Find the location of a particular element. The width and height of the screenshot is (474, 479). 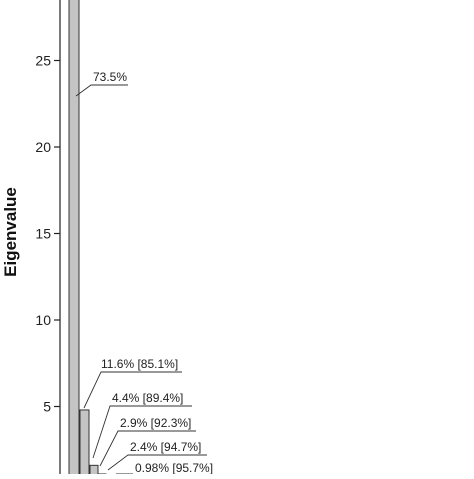

bar-label: 2.9% [92.3%] is located at coordinates (155, 423).